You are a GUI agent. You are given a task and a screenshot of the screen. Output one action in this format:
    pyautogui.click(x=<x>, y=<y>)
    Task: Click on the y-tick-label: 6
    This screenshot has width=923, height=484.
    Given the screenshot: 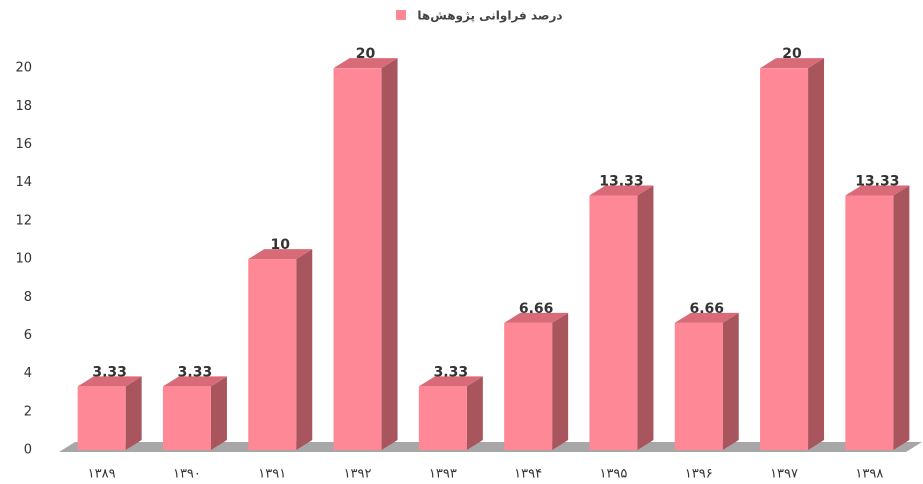 What is the action you would take?
    pyautogui.click(x=28, y=335)
    